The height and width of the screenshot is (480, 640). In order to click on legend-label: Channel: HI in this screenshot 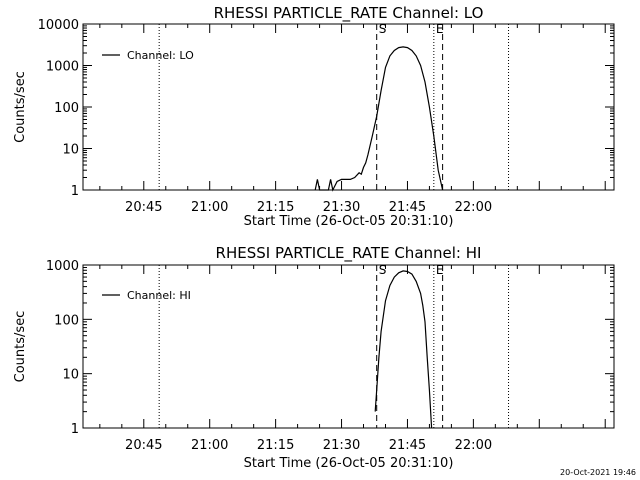, I will do `click(159, 295)`.